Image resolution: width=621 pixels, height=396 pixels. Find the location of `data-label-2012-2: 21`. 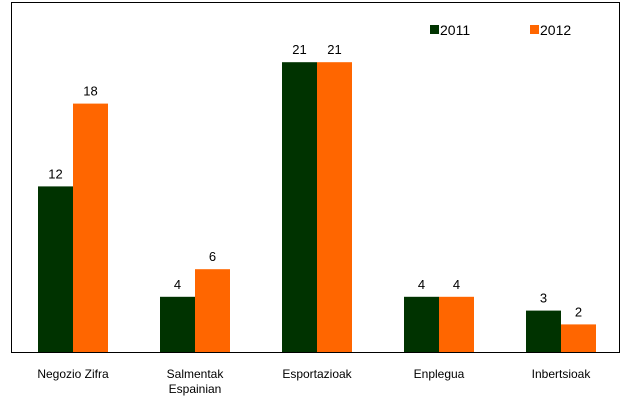

data-label-2012-2: 21 is located at coordinates (334, 49).